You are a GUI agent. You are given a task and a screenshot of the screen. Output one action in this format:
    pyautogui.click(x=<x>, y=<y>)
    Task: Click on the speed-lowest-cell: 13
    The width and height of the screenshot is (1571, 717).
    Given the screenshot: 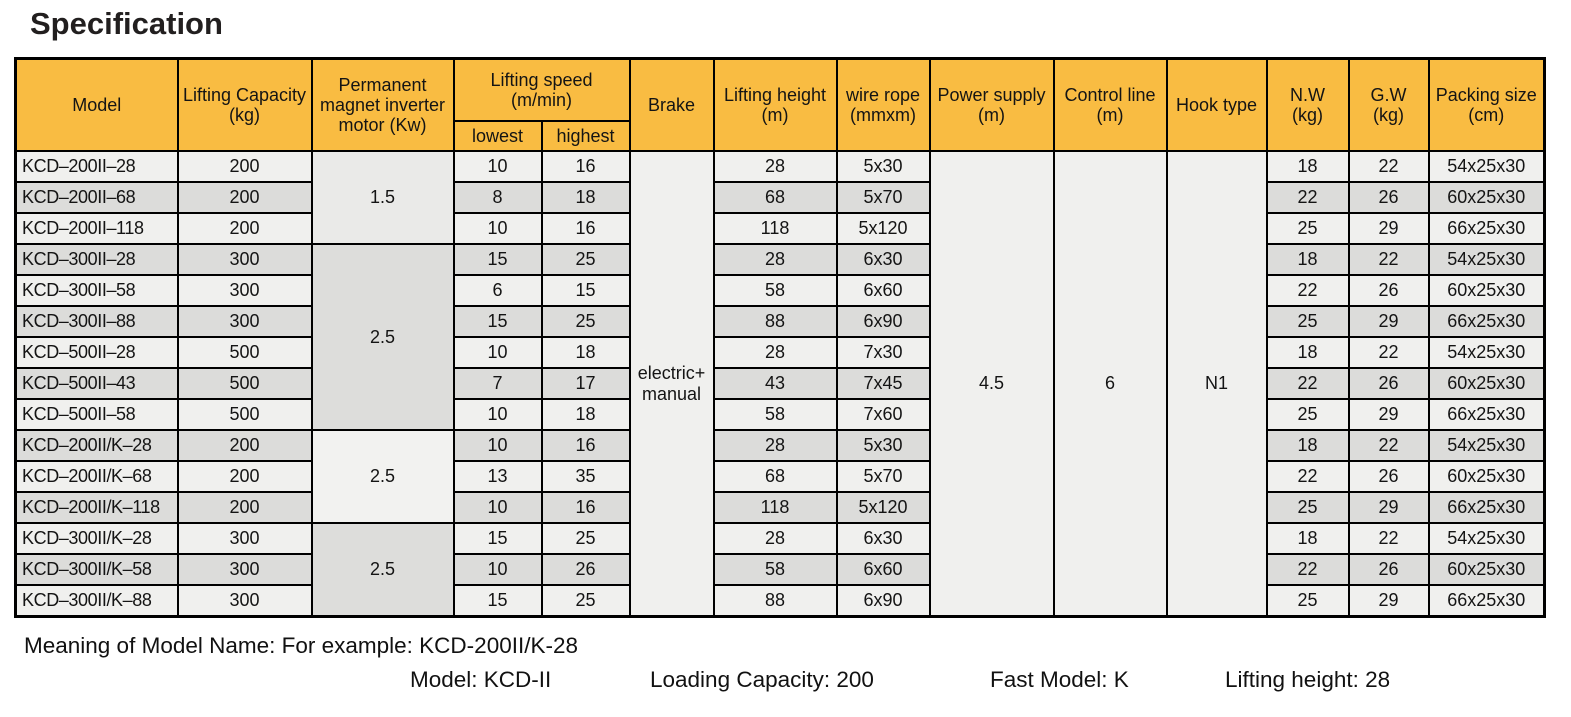 What is the action you would take?
    pyautogui.click(x=497, y=476)
    